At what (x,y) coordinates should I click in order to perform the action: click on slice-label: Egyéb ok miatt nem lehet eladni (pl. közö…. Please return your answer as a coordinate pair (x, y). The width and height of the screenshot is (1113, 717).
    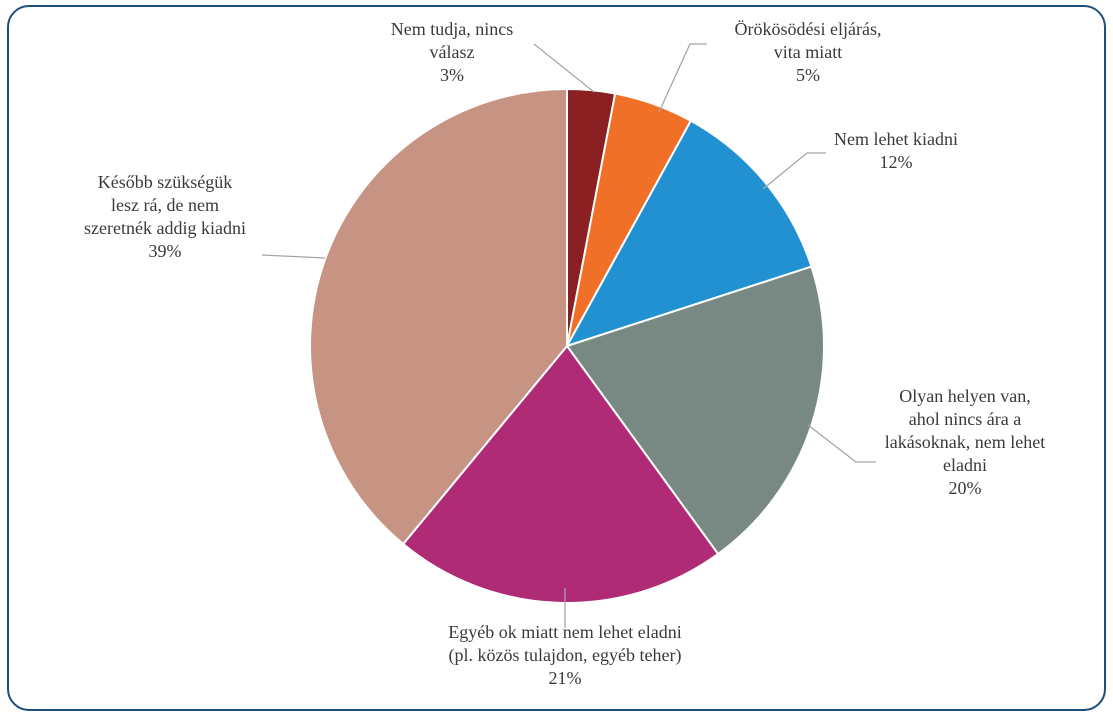
    Looking at the image, I should click on (564, 655).